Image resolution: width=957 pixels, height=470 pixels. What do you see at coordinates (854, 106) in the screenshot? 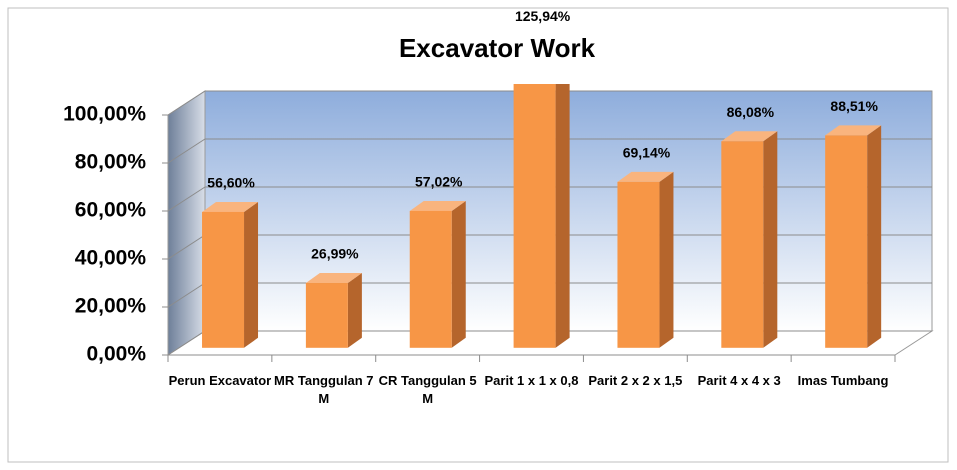
I see `data-label: 88,51%` at bounding box center [854, 106].